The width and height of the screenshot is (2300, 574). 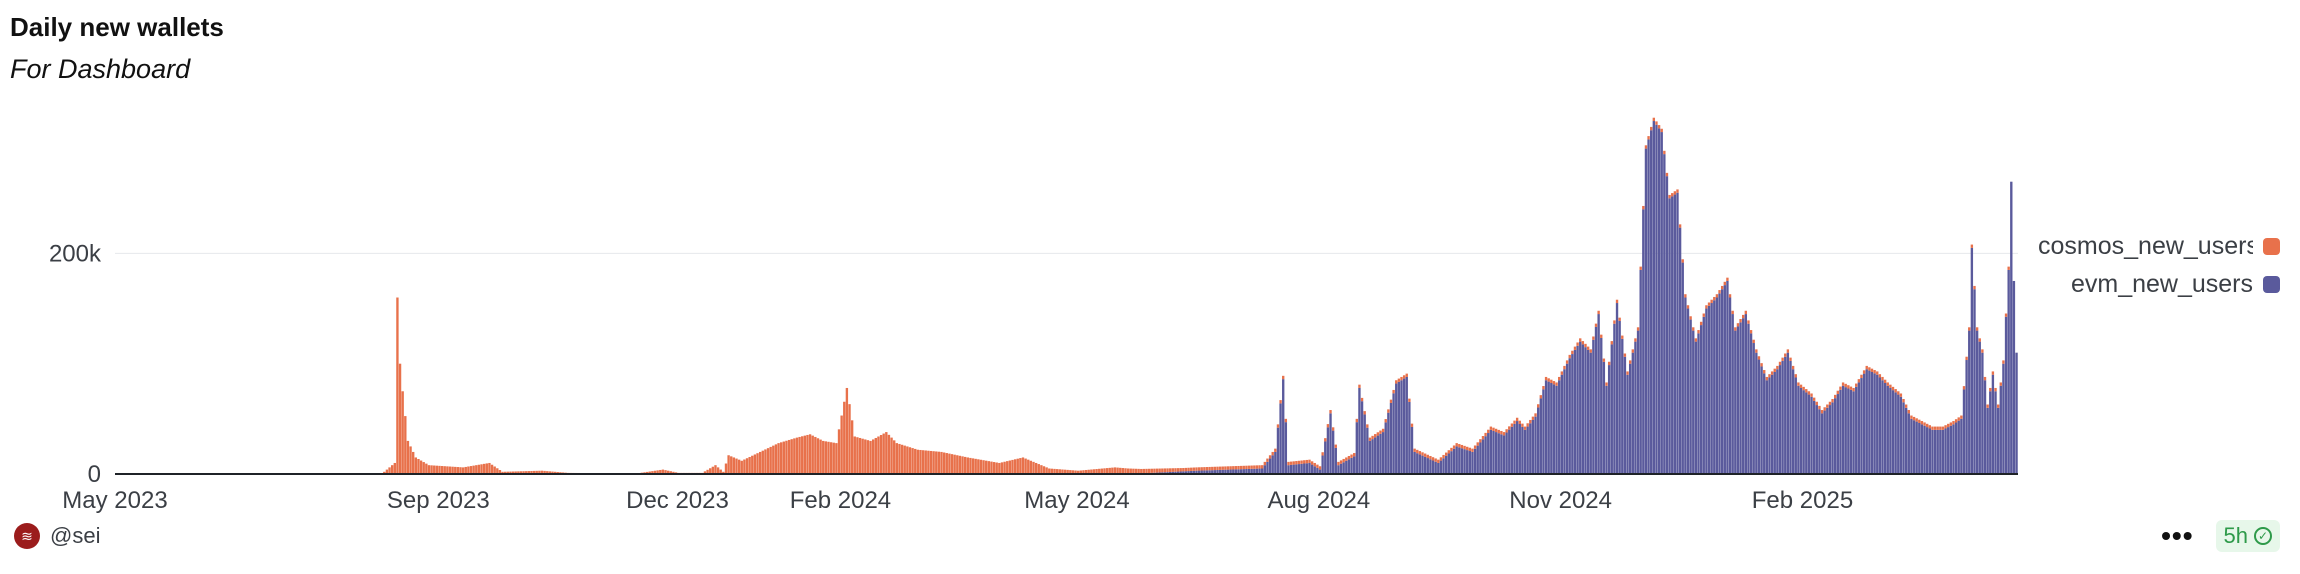 I want to click on legend-item-cosmos: cosmos_new_users, so click(x=2159, y=246).